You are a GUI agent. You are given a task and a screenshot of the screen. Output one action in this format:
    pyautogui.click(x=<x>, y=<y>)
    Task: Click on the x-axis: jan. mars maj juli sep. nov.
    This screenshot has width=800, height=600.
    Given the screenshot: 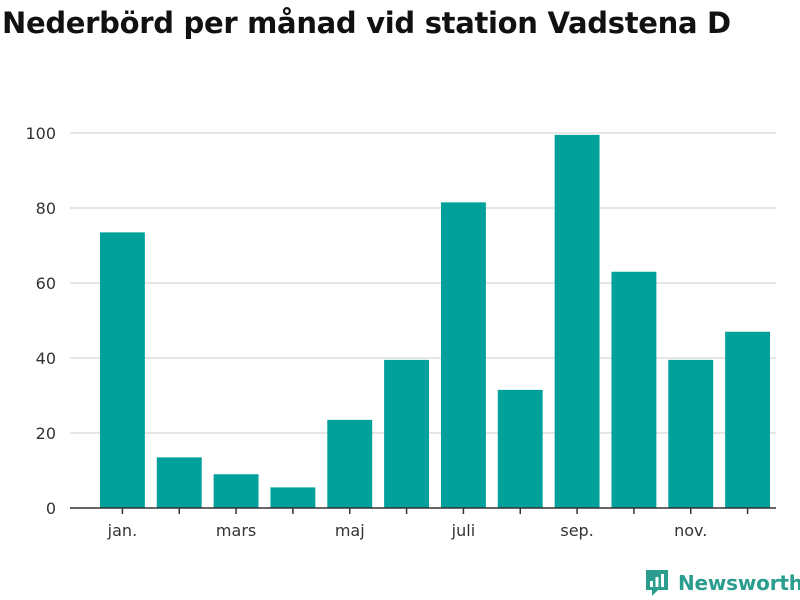 What is the action you would take?
    pyautogui.click(x=423, y=523)
    